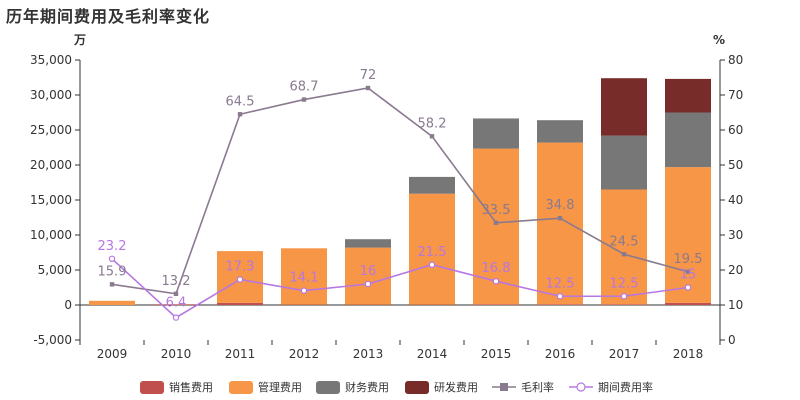  I want to click on period-data-label: 15, so click(688, 275).